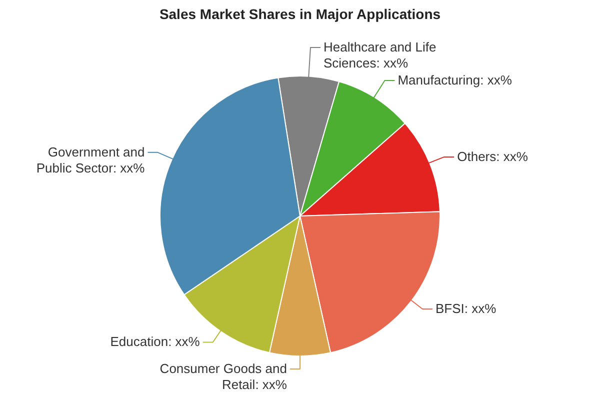  Describe the element at coordinates (492, 156) in the screenshot. I see `slice-label: Others: xx%` at that location.